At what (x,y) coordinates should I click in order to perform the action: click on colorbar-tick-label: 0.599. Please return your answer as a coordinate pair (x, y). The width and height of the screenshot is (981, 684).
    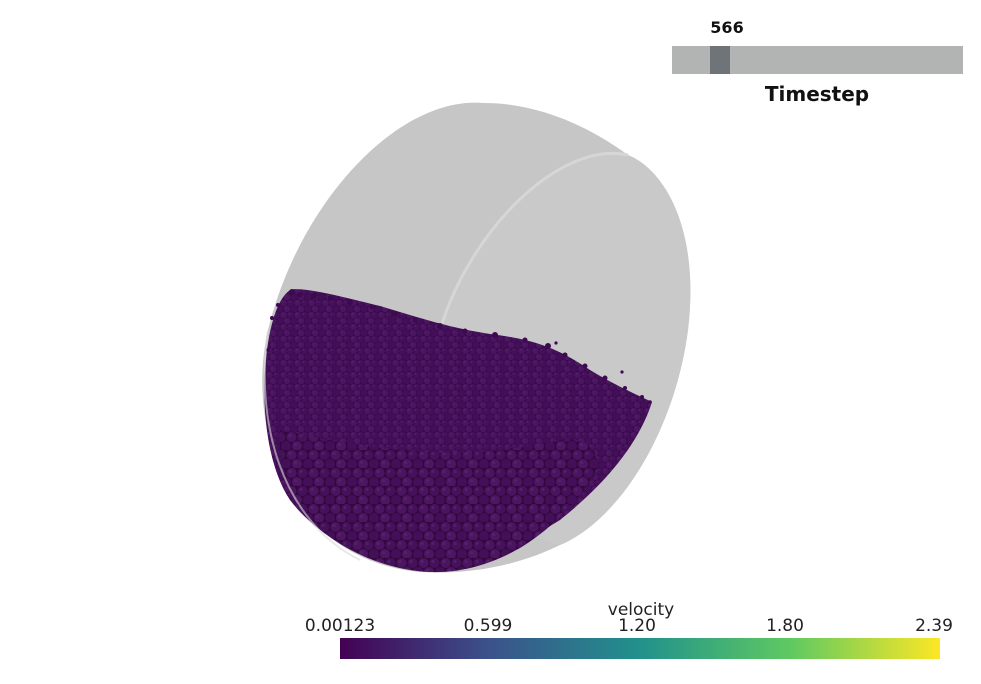
    Looking at the image, I should click on (488, 626).